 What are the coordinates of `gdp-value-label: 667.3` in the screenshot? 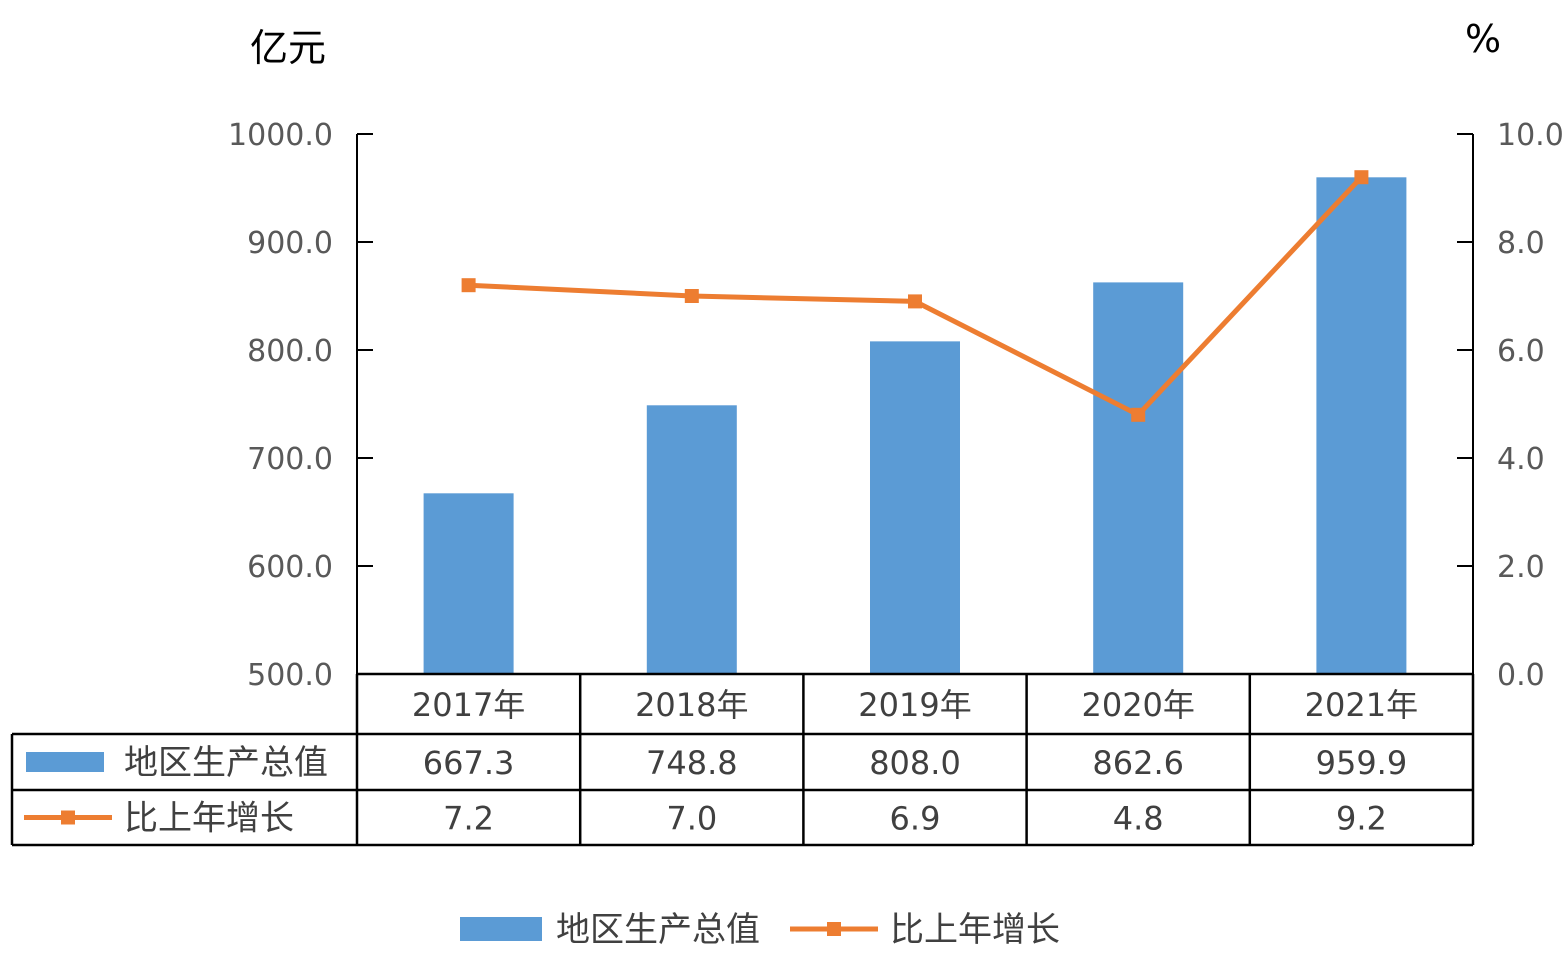 It's located at (469, 763).